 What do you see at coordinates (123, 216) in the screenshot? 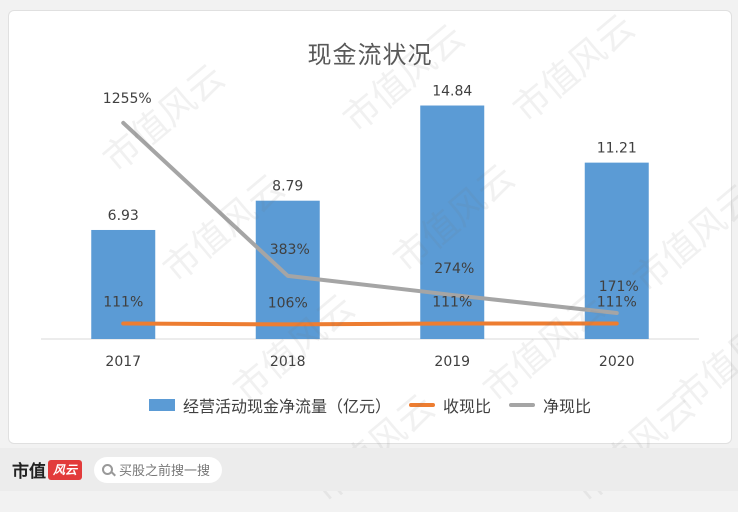
I see `bar-label-2017: 6.93` at bounding box center [123, 216].